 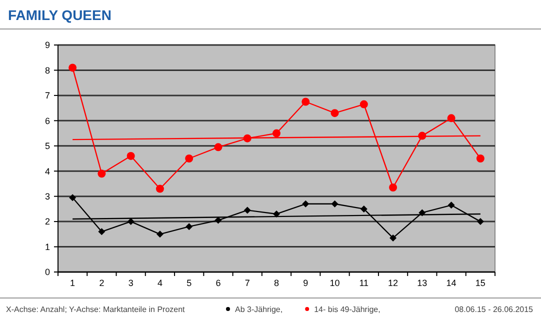 What do you see at coordinates (131, 283) in the screenshot?
I see `x-tick-label: 3` at bounding box center [131, 283].